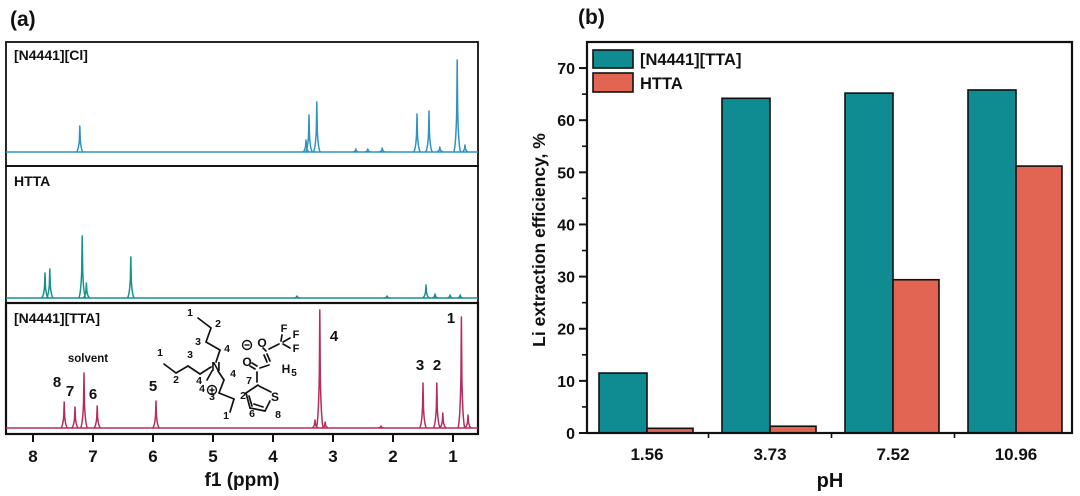 The height and width of the screenshot is (496, 1080). I want to click on bar-n4441tta-10.96, so click(992, 261).